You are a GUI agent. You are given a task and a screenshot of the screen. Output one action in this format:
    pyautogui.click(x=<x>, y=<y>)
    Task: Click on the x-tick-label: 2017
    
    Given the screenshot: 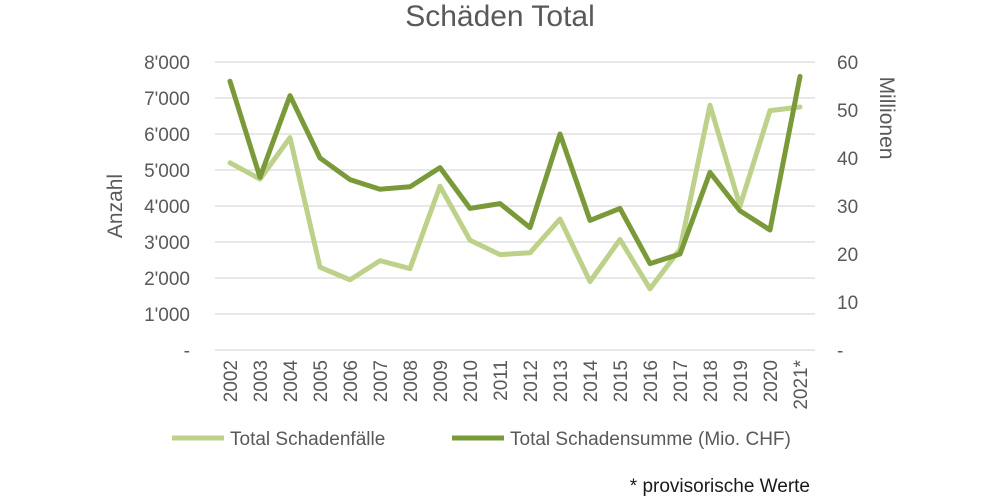 What is the action you would take?
    pyautogui.click(x=681, y=381)
    